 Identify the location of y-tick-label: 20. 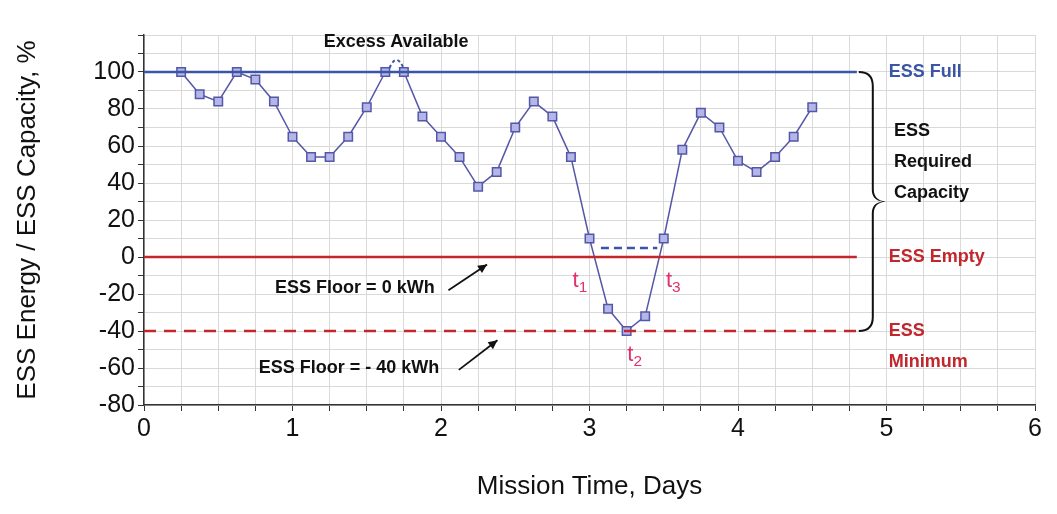
(121, 217).